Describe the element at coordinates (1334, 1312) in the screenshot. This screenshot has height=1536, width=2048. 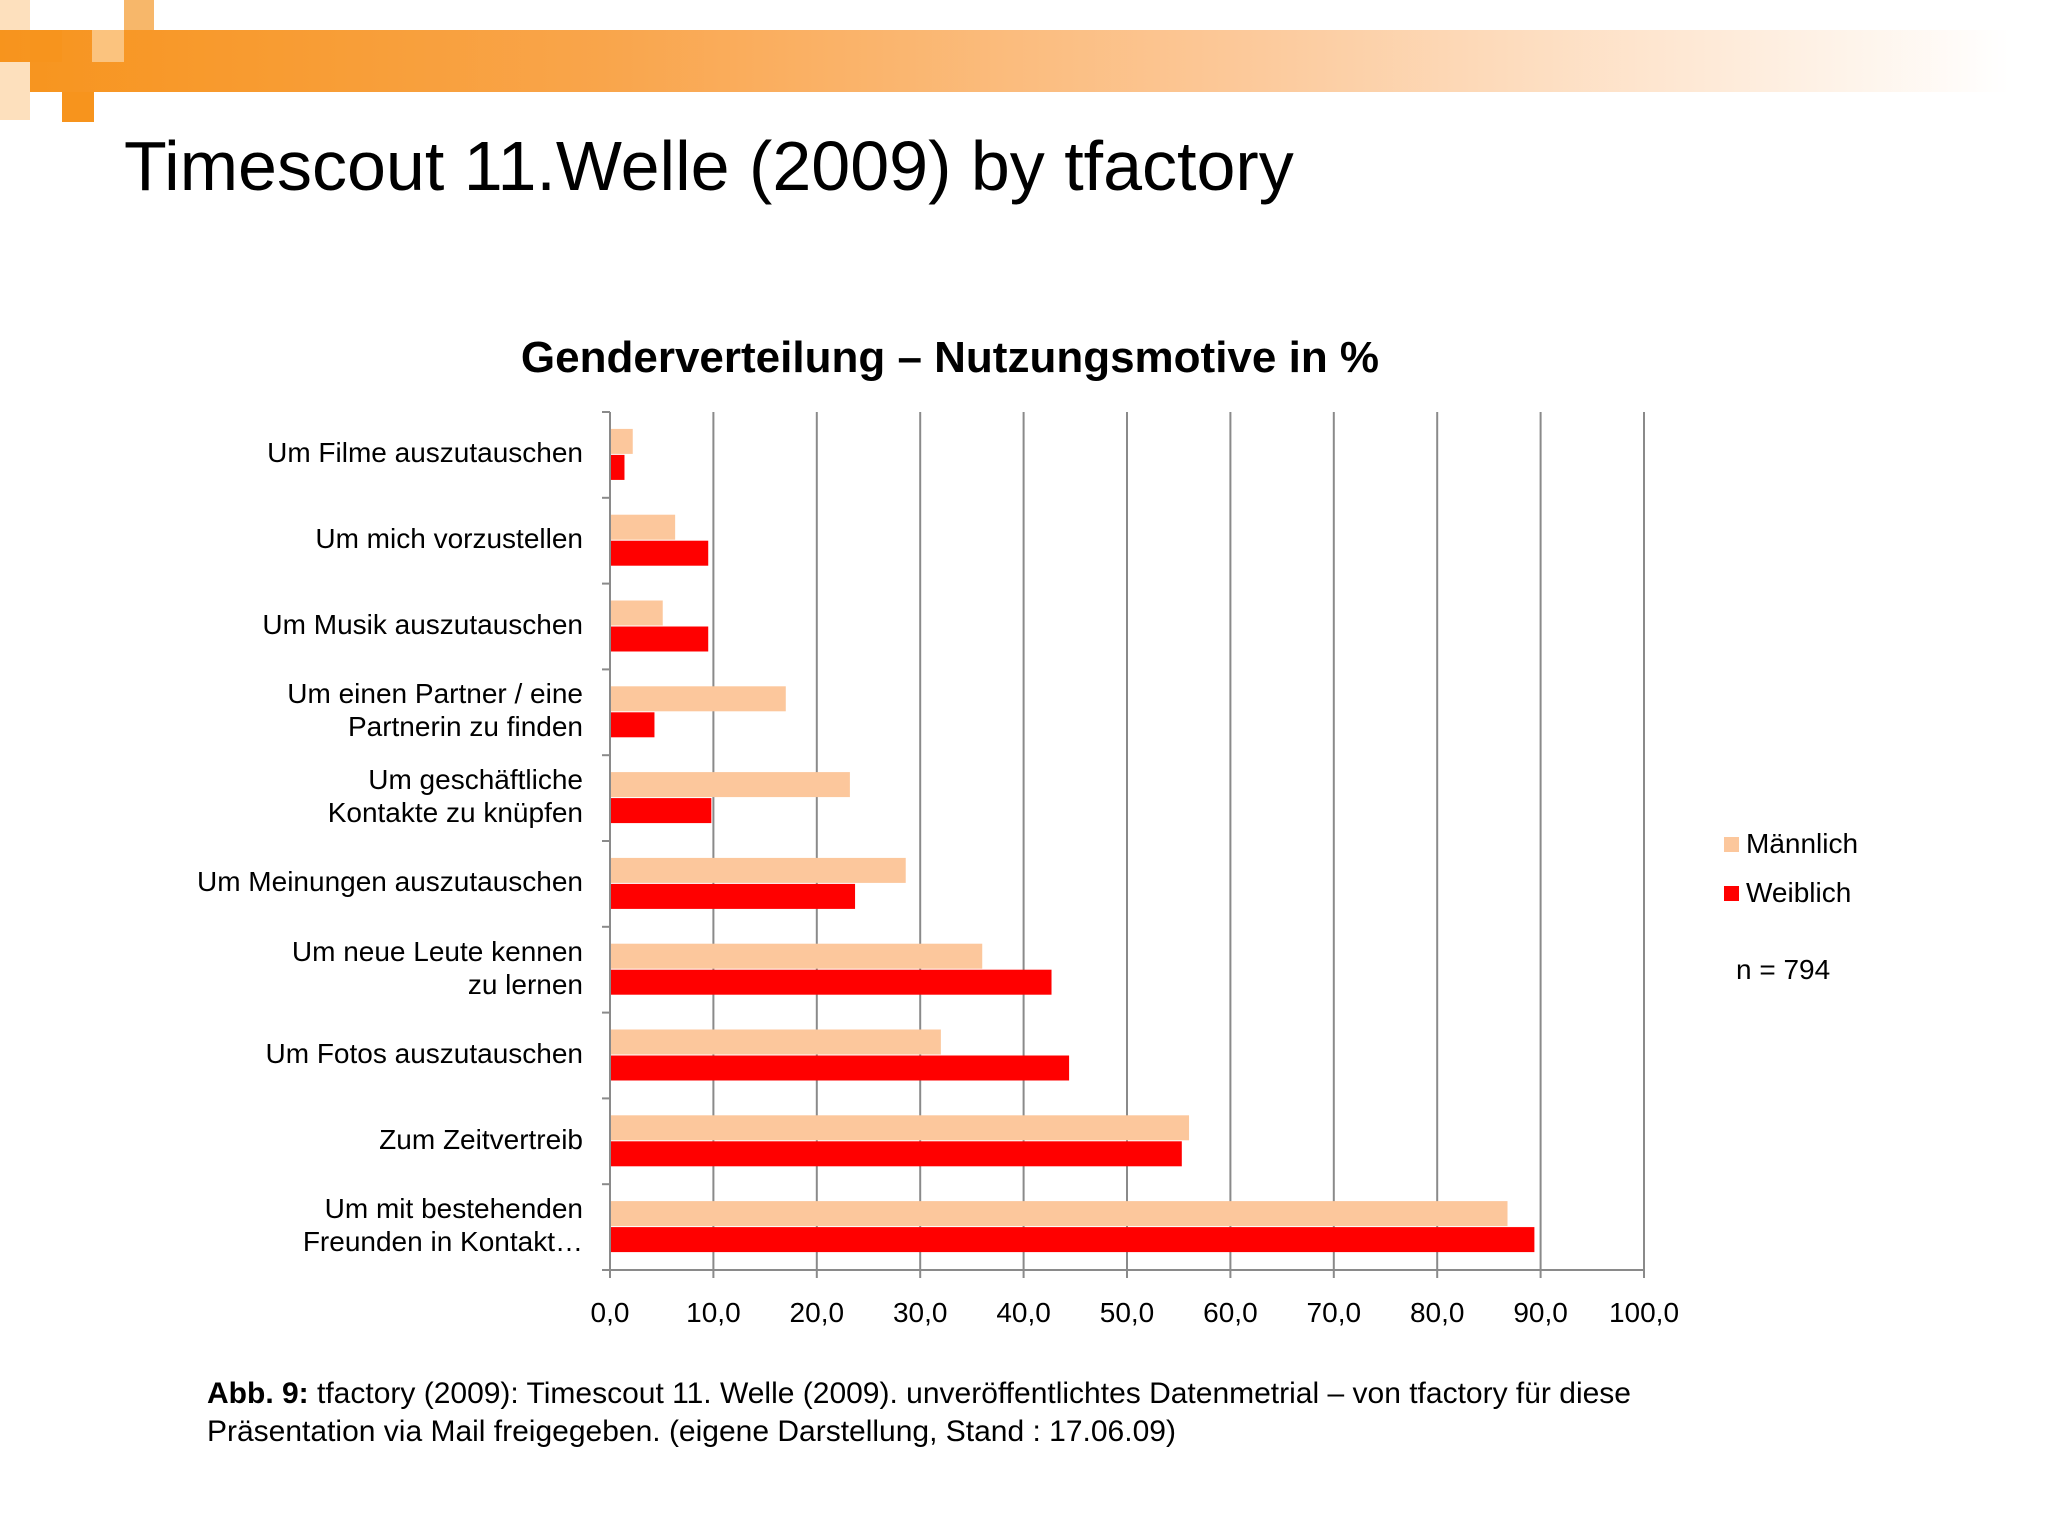
I see `x-tick-label: 70,0` at that location.